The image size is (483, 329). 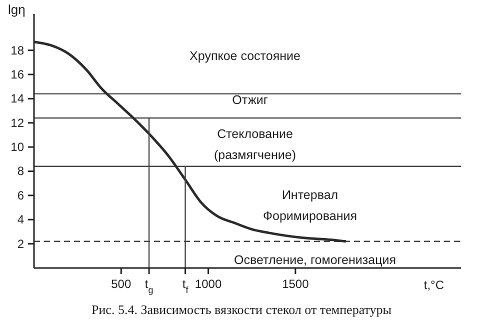 What do you see at coordinates (149, 286) in the screenshot?
I see `x-tick-label: t$_{g}$` at bounding box center [149, 286].